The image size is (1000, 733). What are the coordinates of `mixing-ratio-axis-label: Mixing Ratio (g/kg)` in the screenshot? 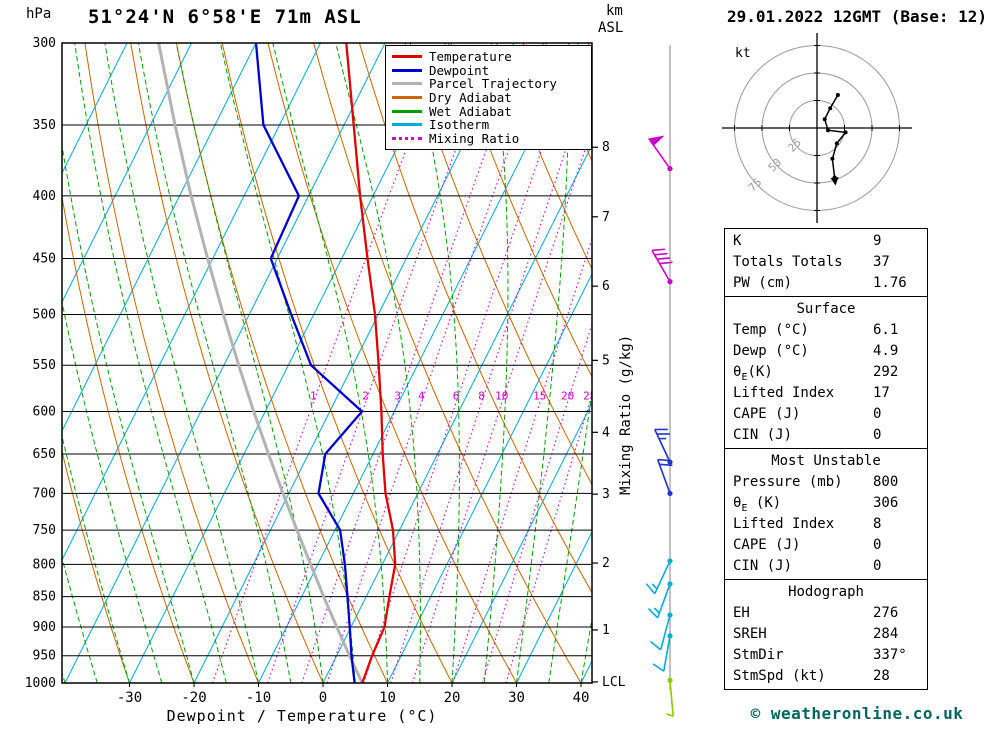 It's located at (626, 415).